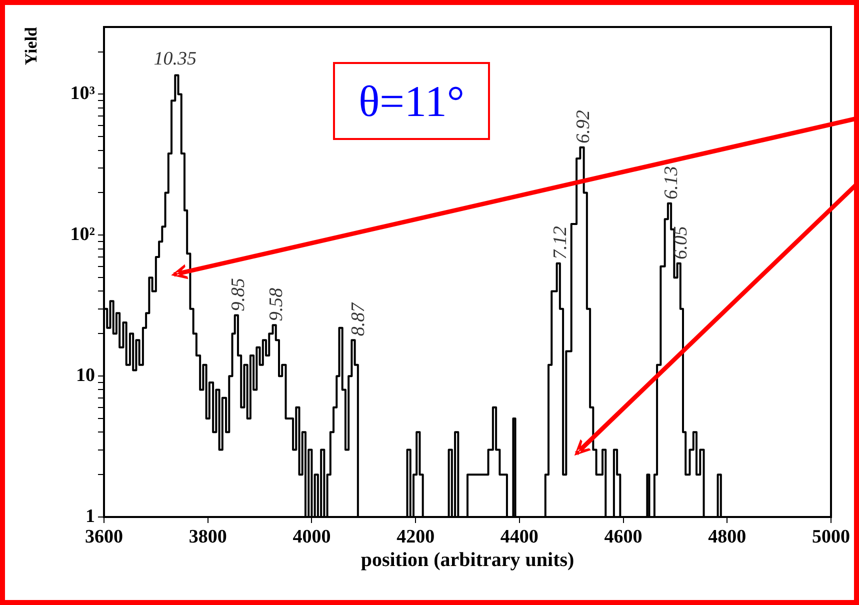  Describe the element at coordinates (83, 93) in the screenshot. I see `y-tick-label: 10³` at that location.